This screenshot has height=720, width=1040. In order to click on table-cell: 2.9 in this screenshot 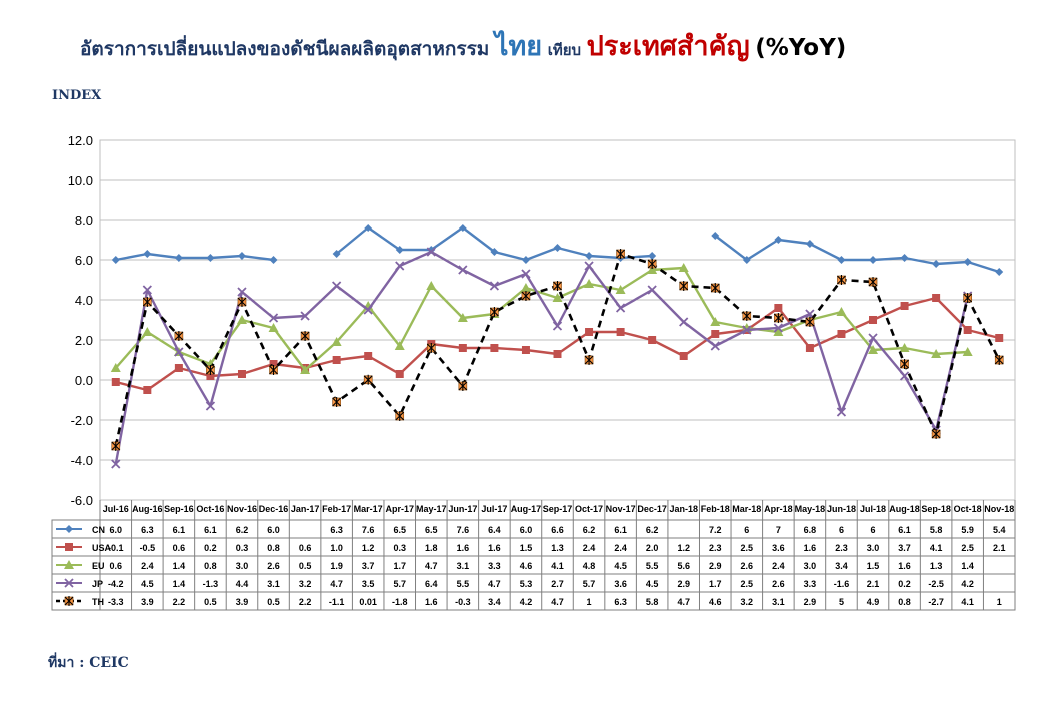, I will do `click(810, 602)`.